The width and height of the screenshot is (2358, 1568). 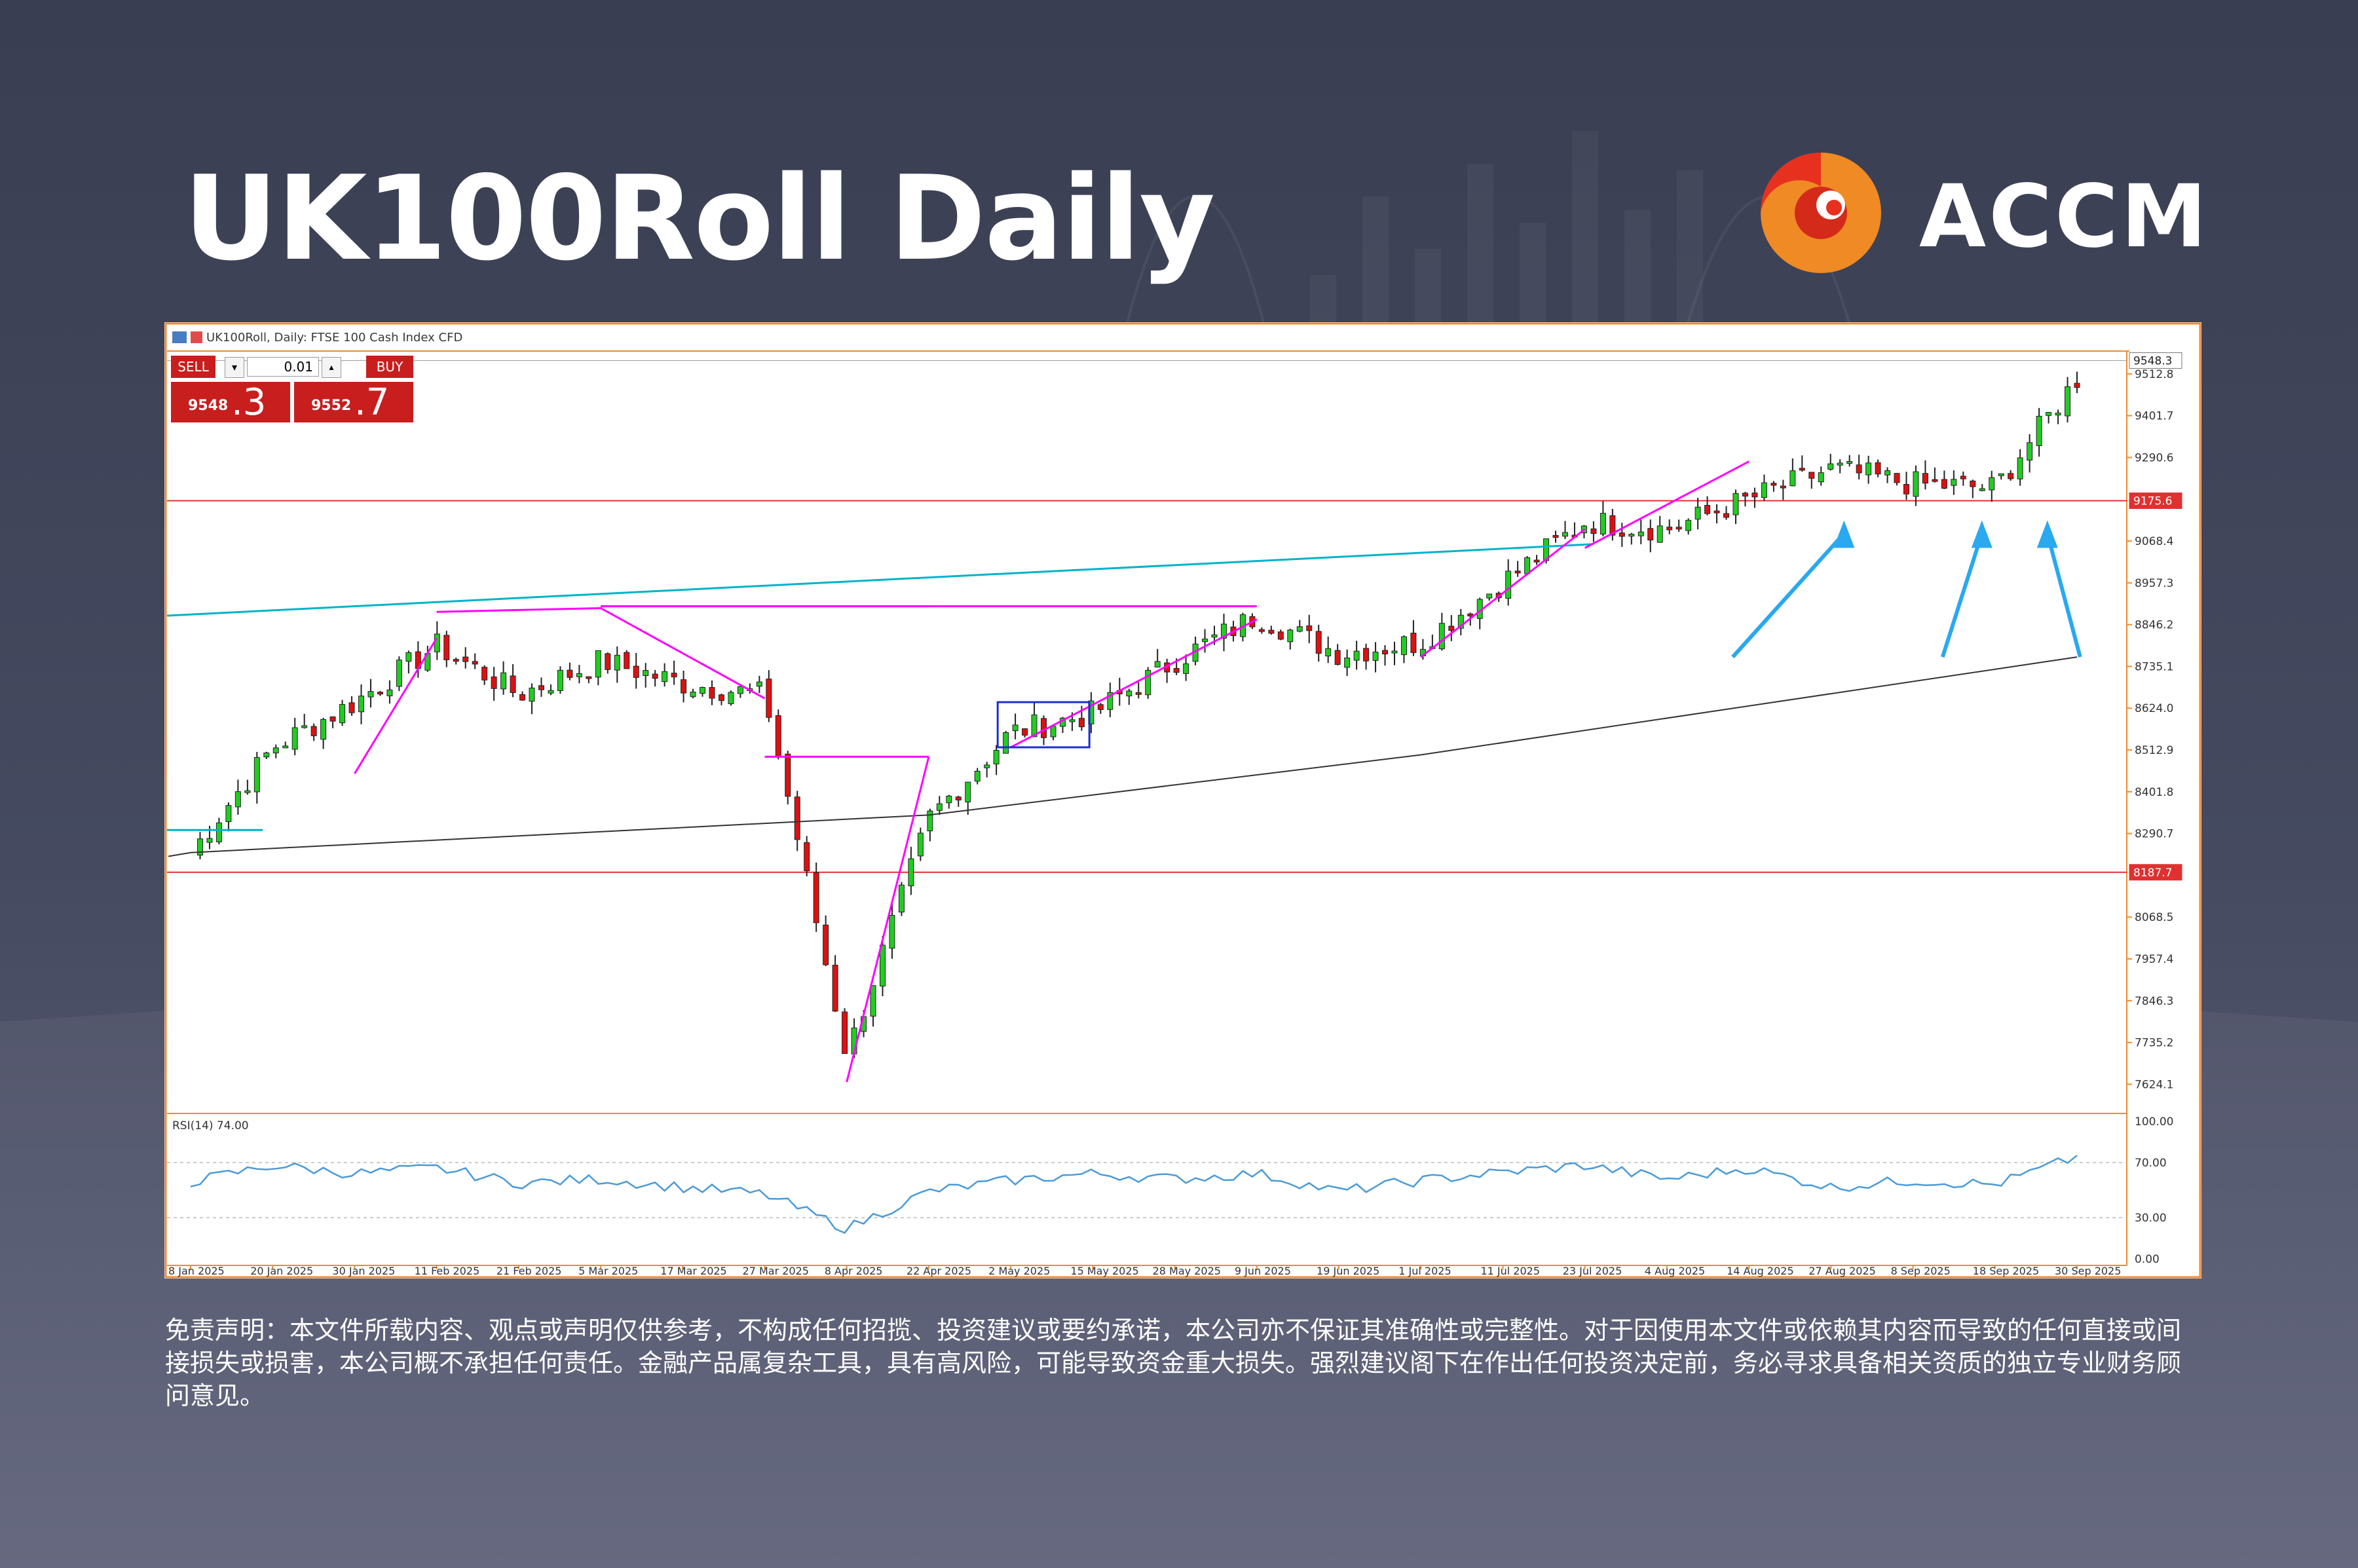 What do you see at coordinates (2154, 583) in the screenshot?
I see `price-axis-label: 8957.3` at bounding box center [2154, 583].